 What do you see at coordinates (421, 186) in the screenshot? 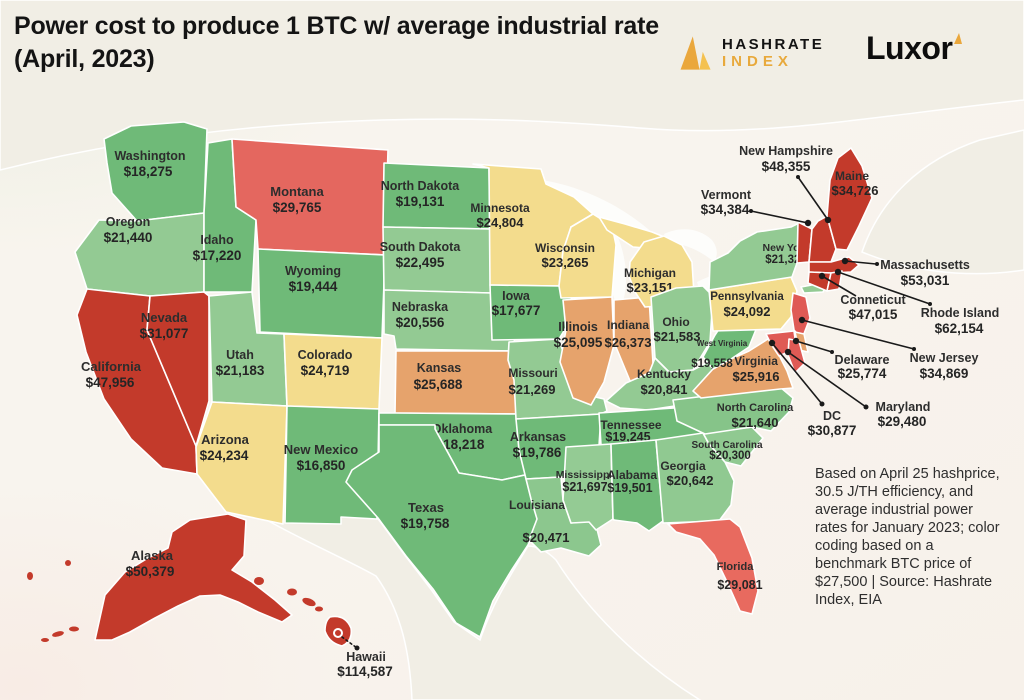
I see `svg-text: North Dakota` at bounding box center [421, 186].